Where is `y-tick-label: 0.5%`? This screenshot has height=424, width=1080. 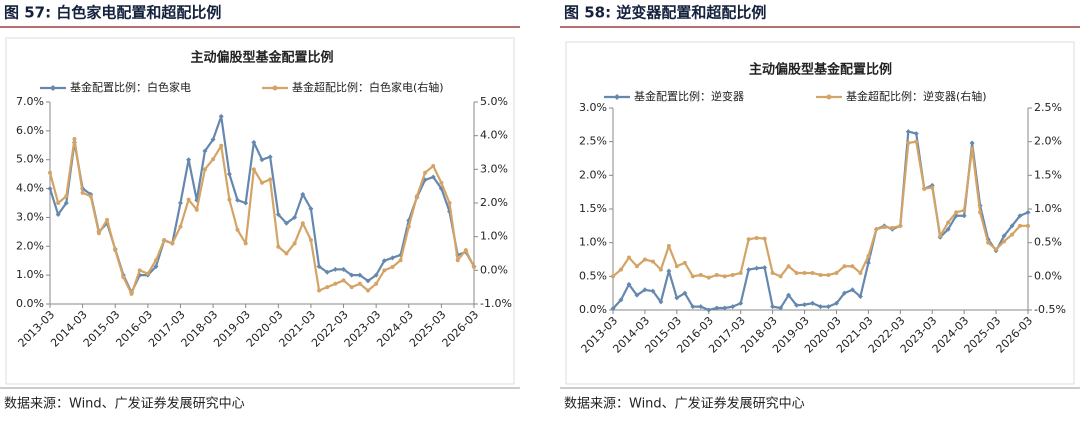
y-tick-label: 0.5% is located at coordinates (593, 275).